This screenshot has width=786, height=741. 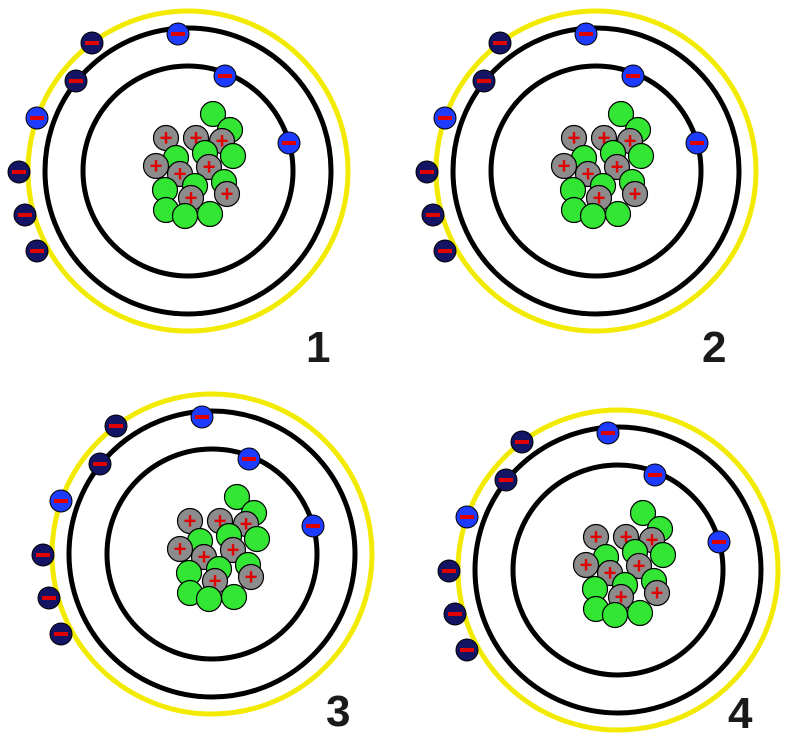 I want to click on inner-shell, so click(x=212, y=554).